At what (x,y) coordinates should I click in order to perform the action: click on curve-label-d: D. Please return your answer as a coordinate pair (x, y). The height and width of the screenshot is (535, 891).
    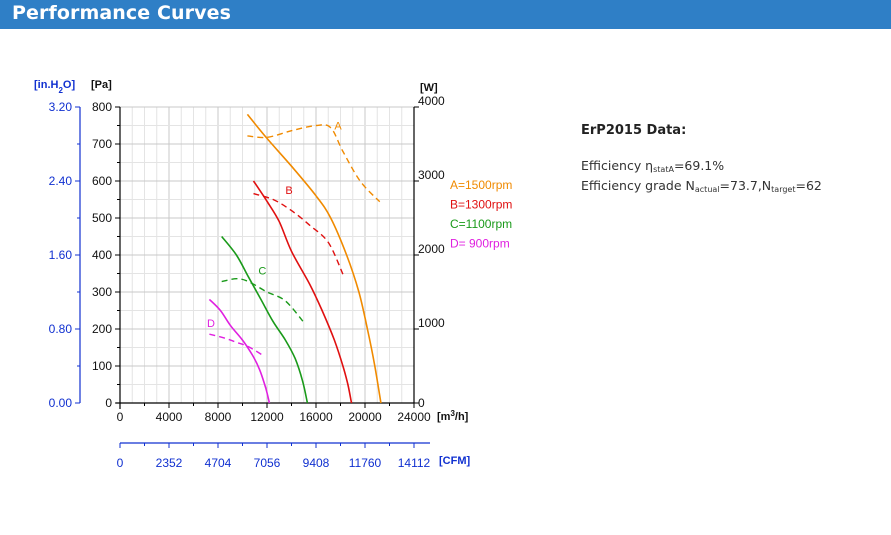
    Looking at the image, I should click on (211, 324).